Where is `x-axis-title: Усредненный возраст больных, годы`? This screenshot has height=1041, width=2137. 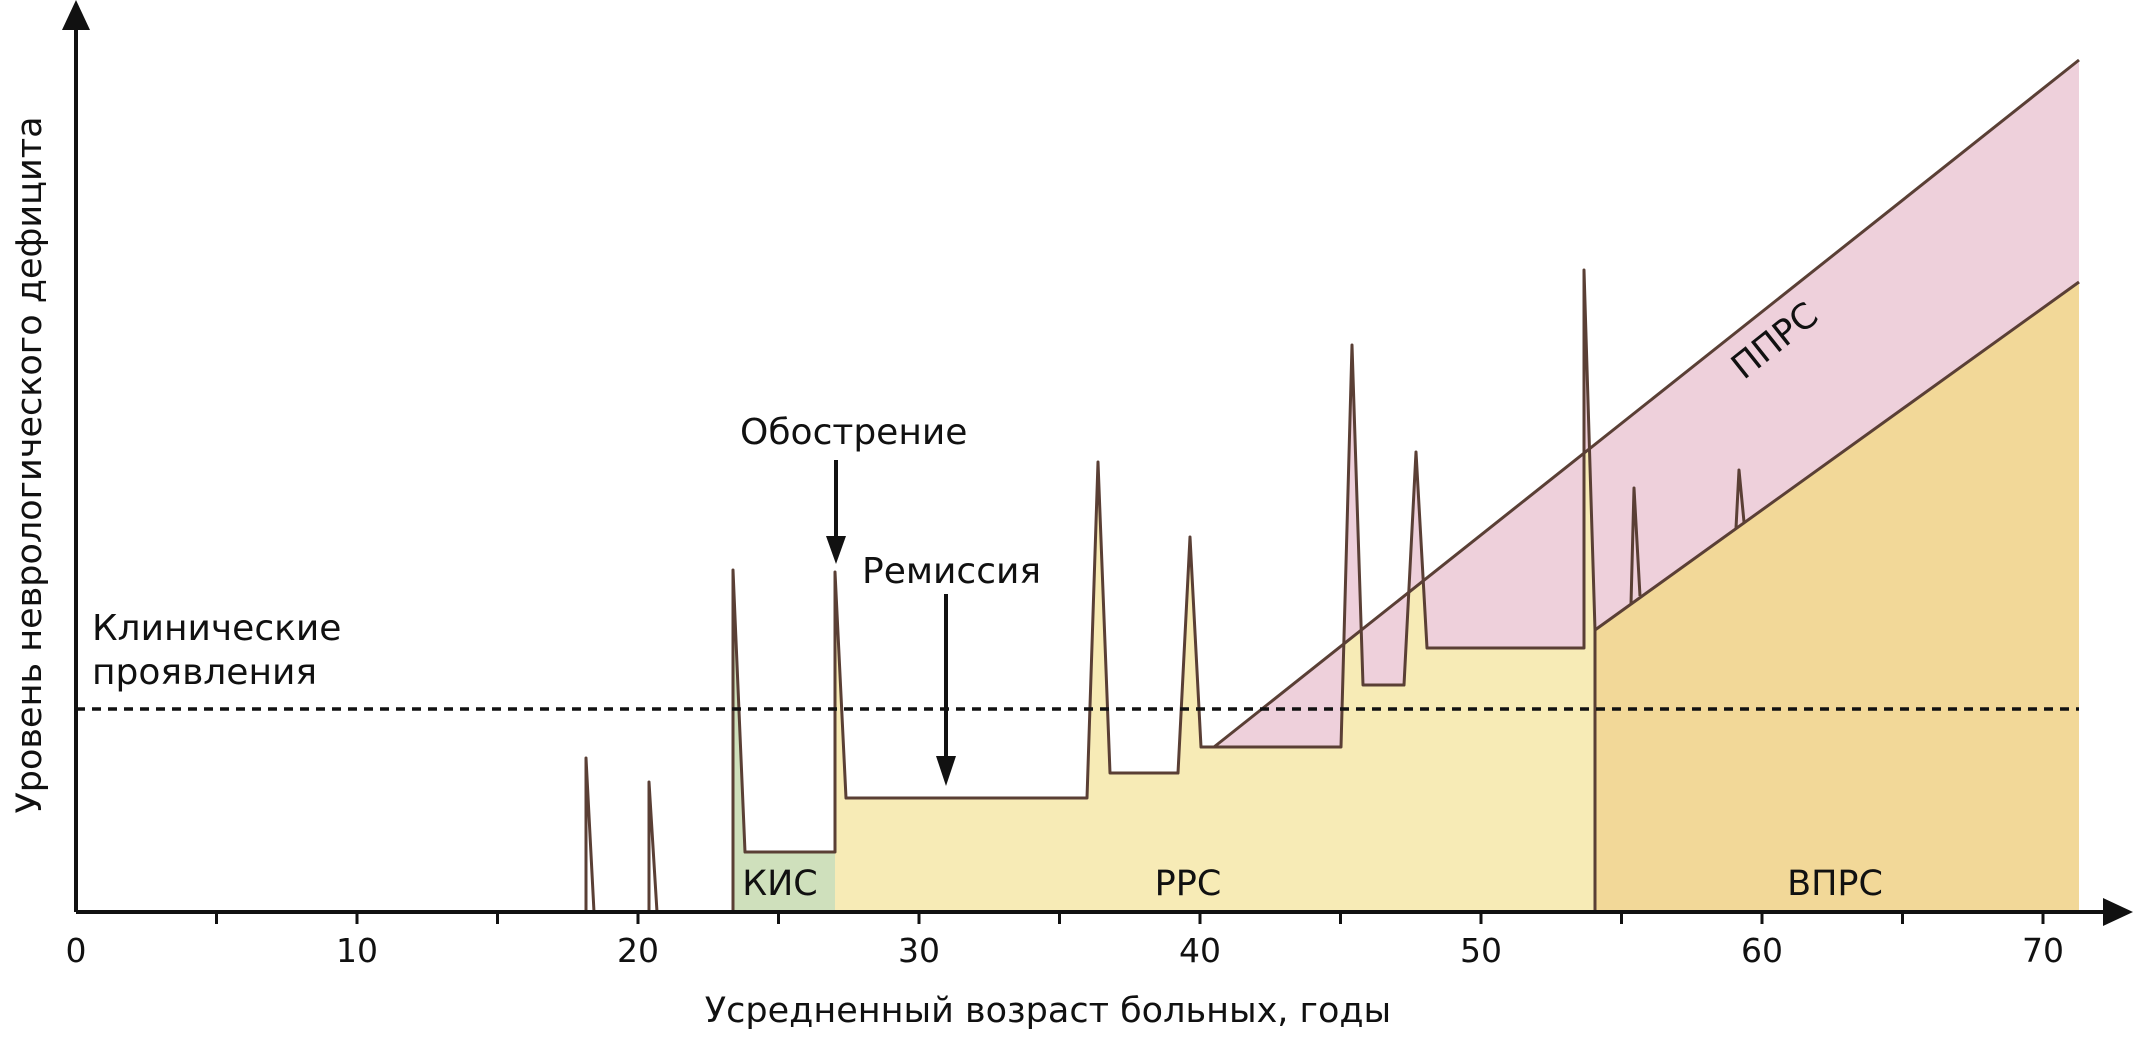 x-axis-title: Усредненный возраст больных, годы is located at coordinates (1048, 1011).